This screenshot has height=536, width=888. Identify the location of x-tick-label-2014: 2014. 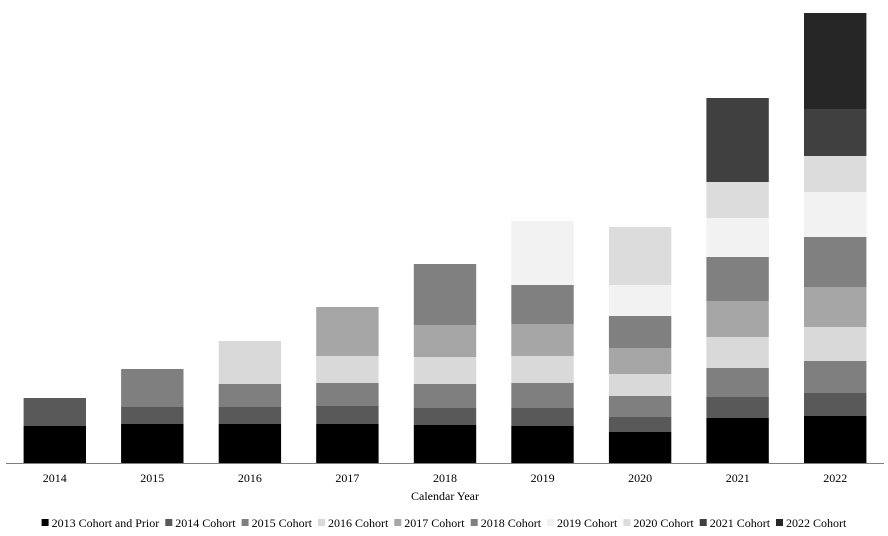
(55, 478).